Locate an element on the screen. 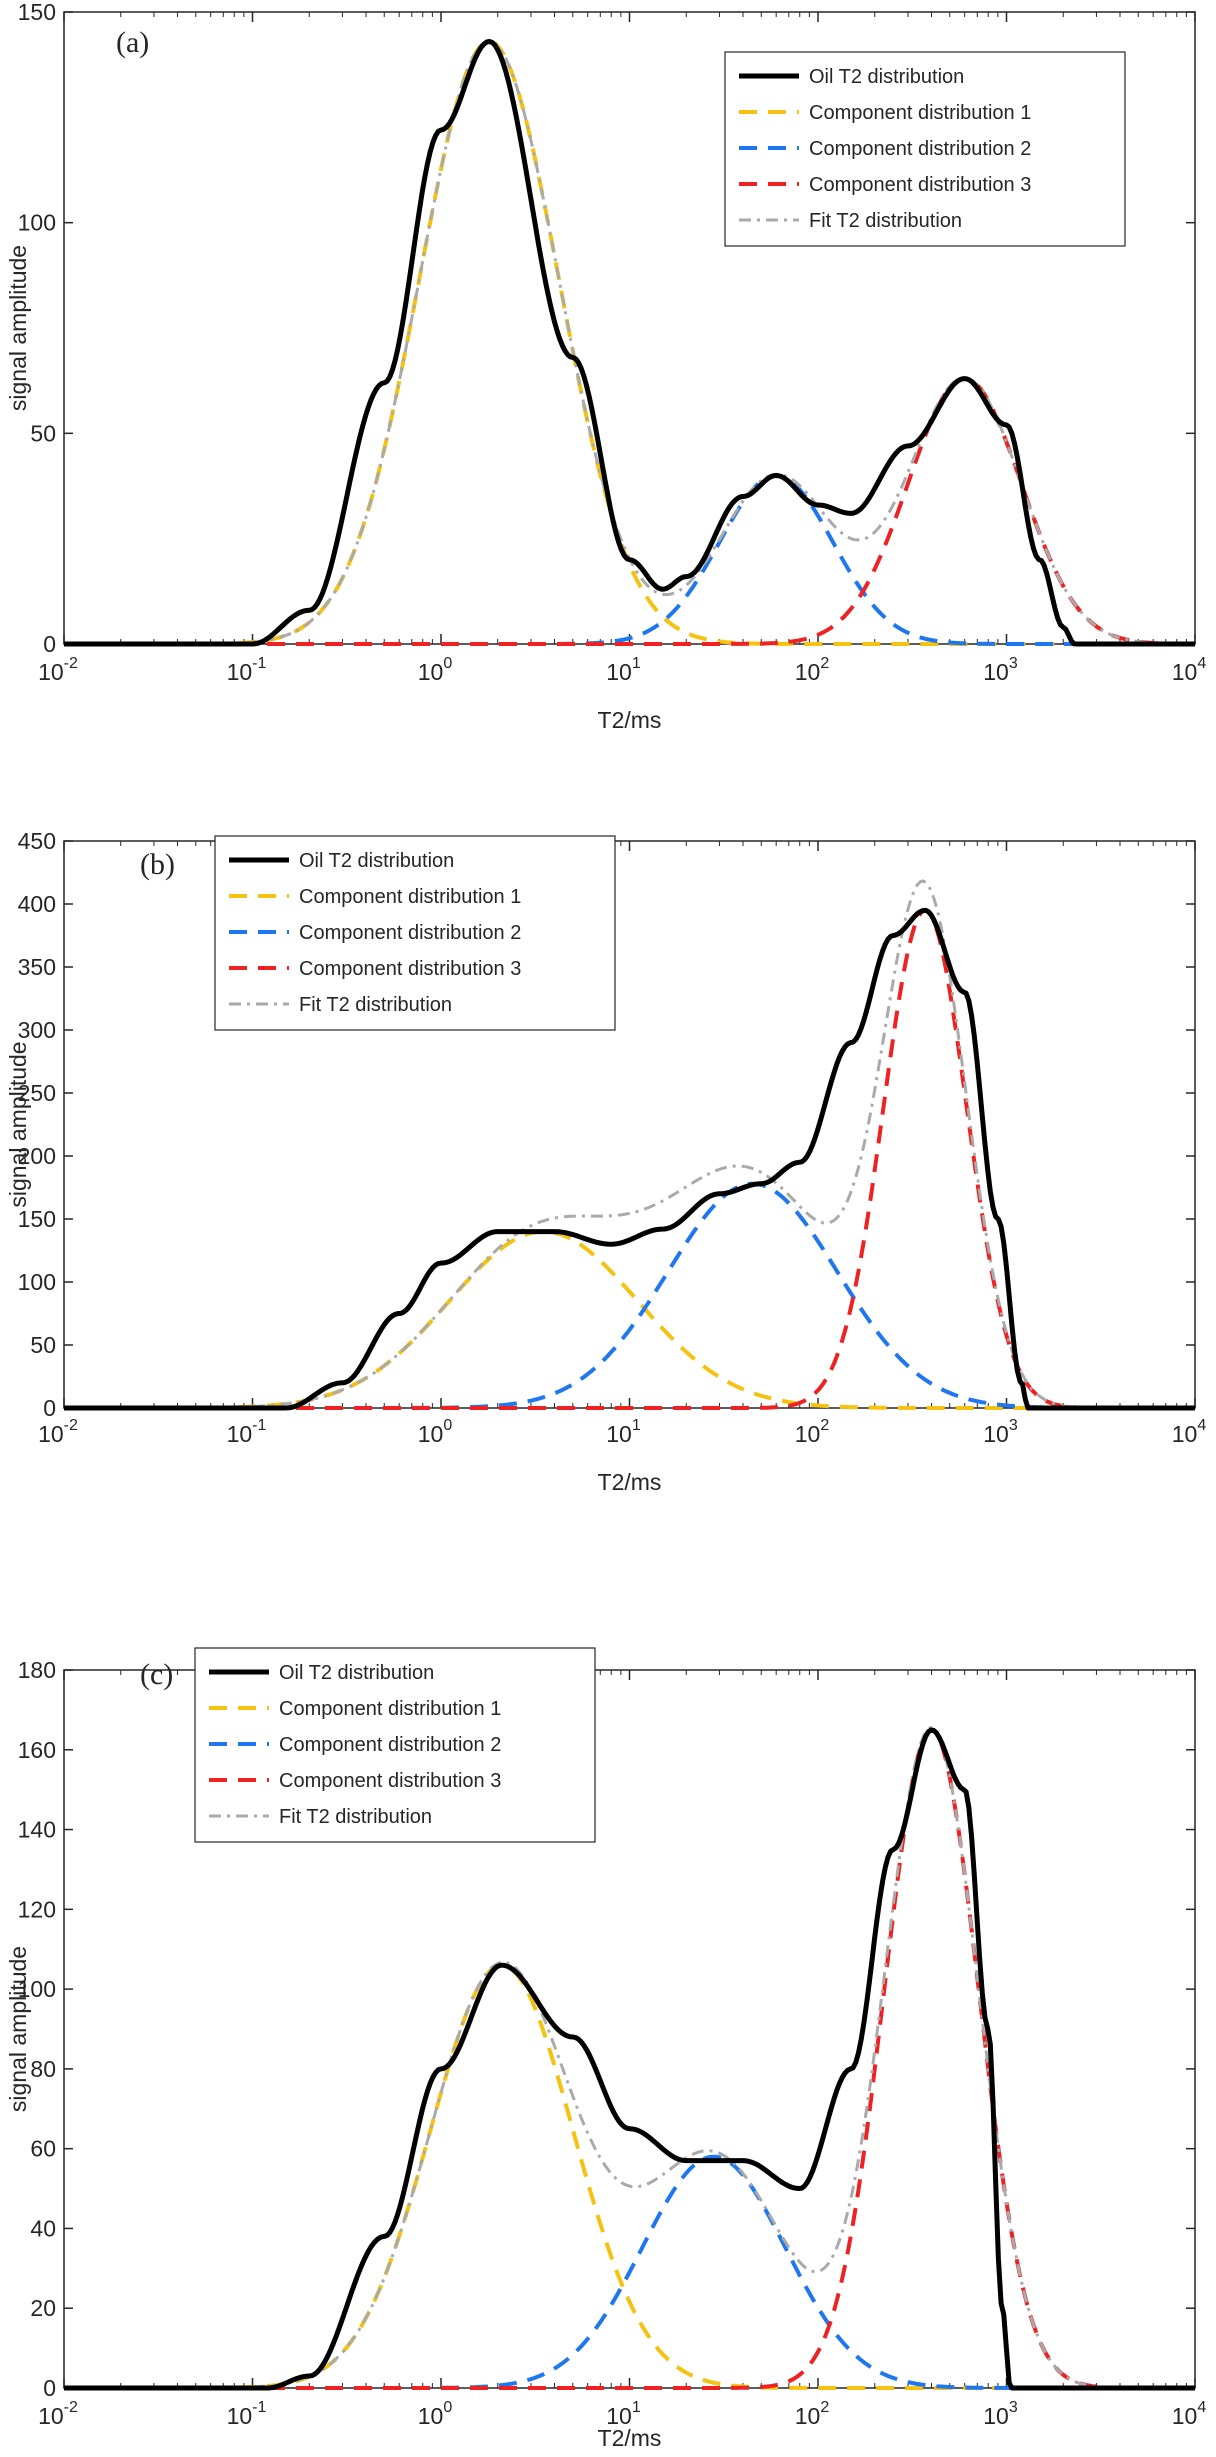 The height and width of the screenshot is (2457, 1216). y-tick-label: 60 is located at coordinates (43, 2149).